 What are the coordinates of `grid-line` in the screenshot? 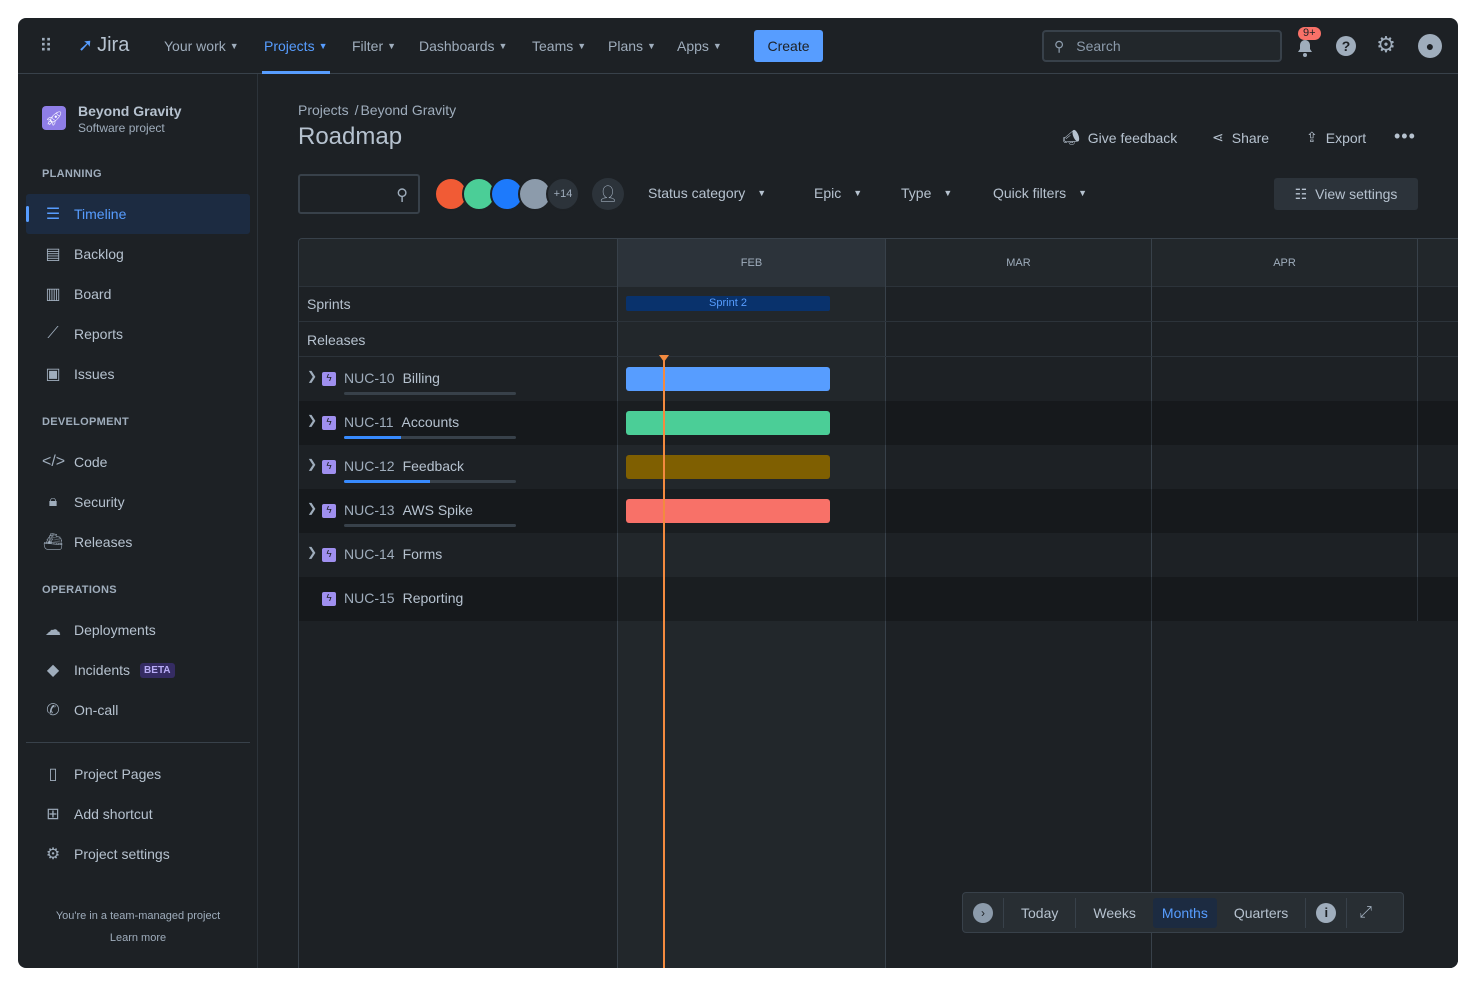 It's located at (617, 603).